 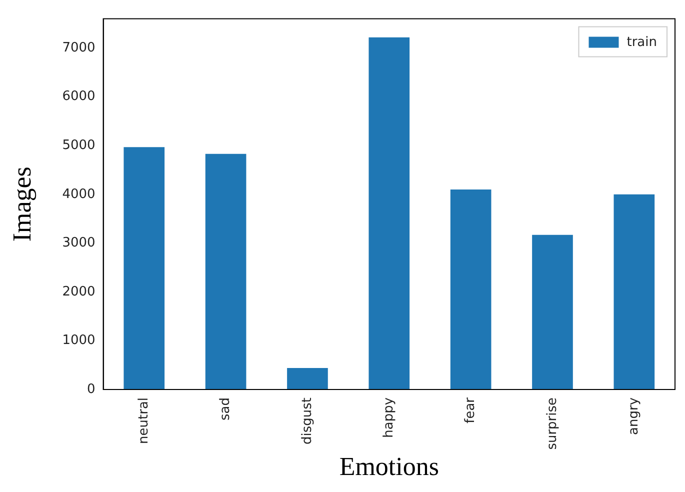 What do you see at coordinates (79, 292) in the screenshot?
I see `y-tick-label: 2000` at bounding box center [79, 292].